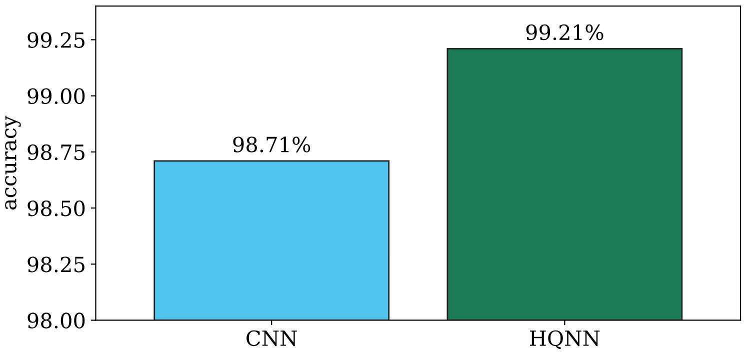 The height and width of the screenshot is (357, 748). I want to click on x-tick-label: CNN, so click(271, 338).